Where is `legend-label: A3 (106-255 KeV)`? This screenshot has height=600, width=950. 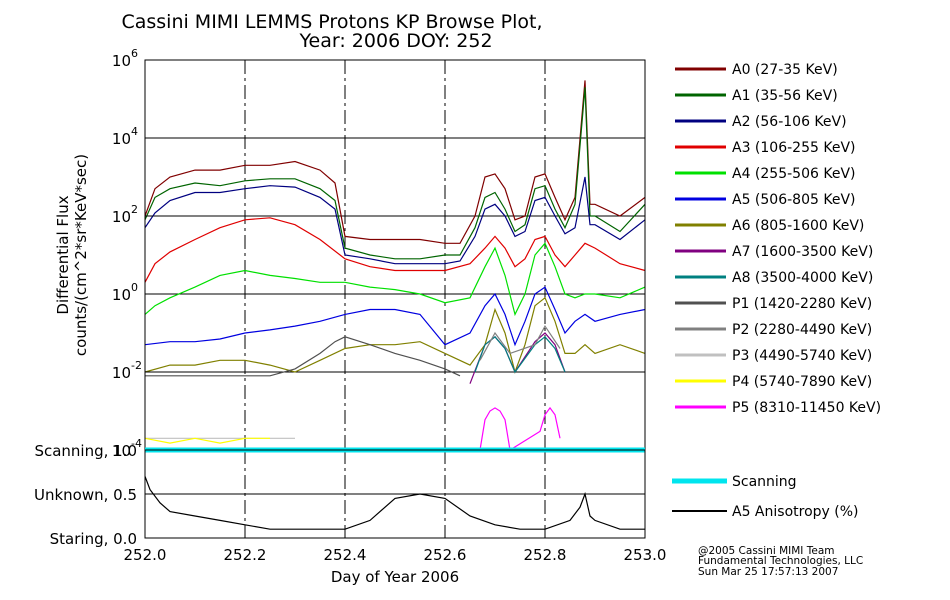
legend-label: A3 (106-255 KeV) is located at coordinates (793, 148).